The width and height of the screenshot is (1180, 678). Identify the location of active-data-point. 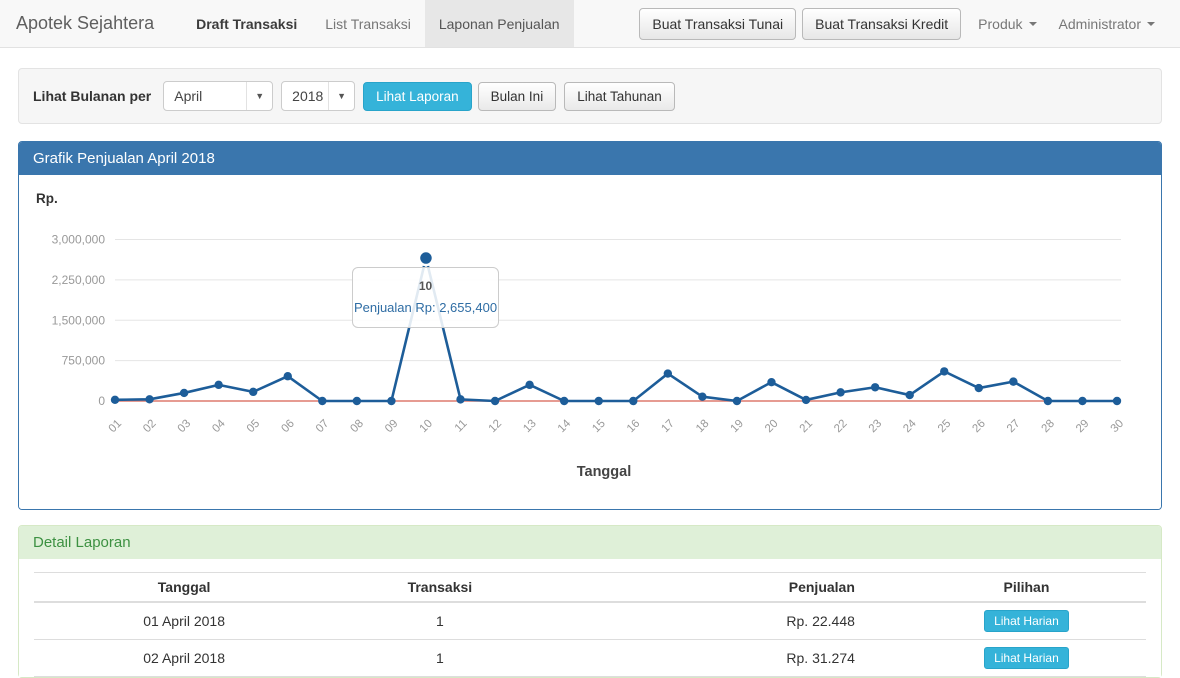
(426, 258).